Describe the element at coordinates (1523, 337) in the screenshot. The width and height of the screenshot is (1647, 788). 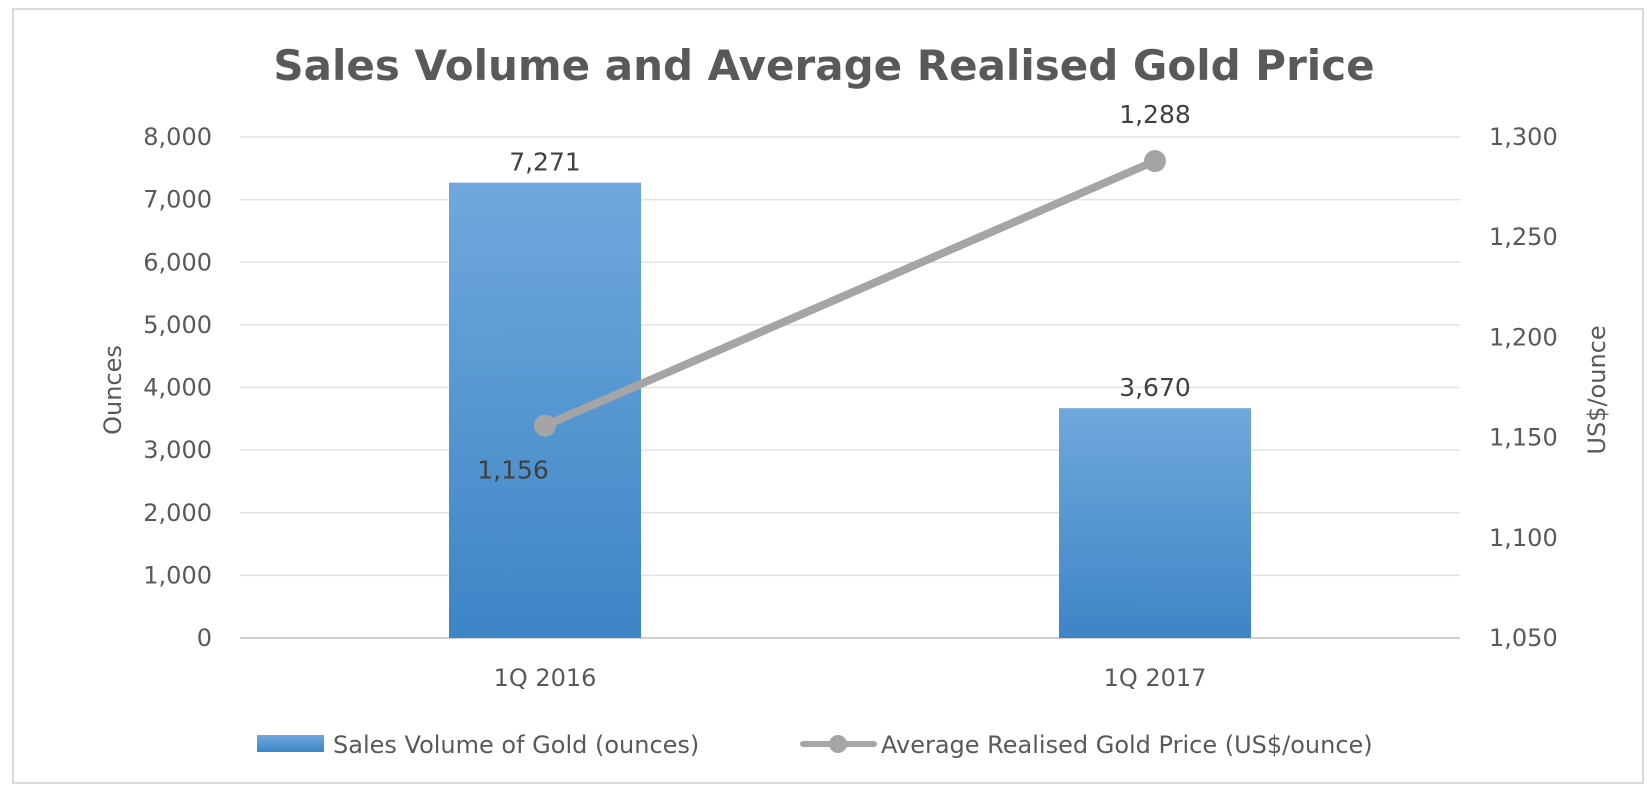
I see `y2-tick-label: 1,200` at that location.